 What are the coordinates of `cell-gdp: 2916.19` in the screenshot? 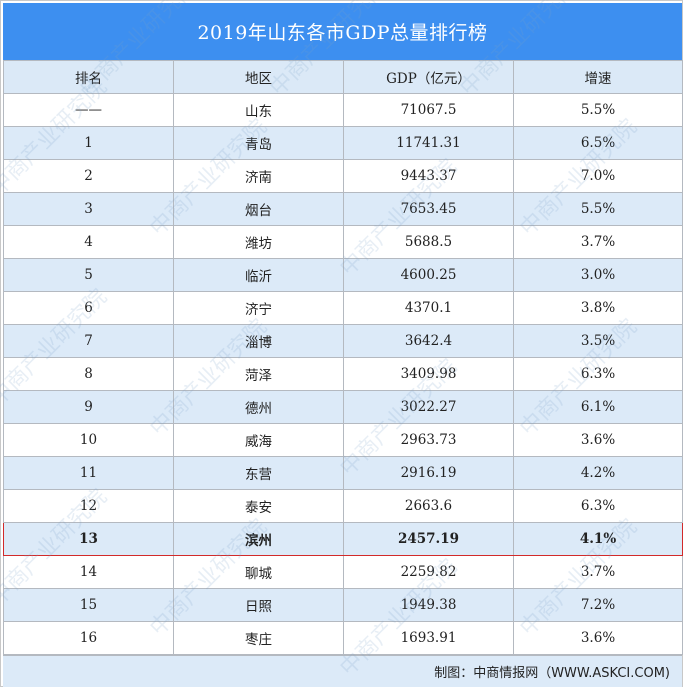 It's located at (428, 473).